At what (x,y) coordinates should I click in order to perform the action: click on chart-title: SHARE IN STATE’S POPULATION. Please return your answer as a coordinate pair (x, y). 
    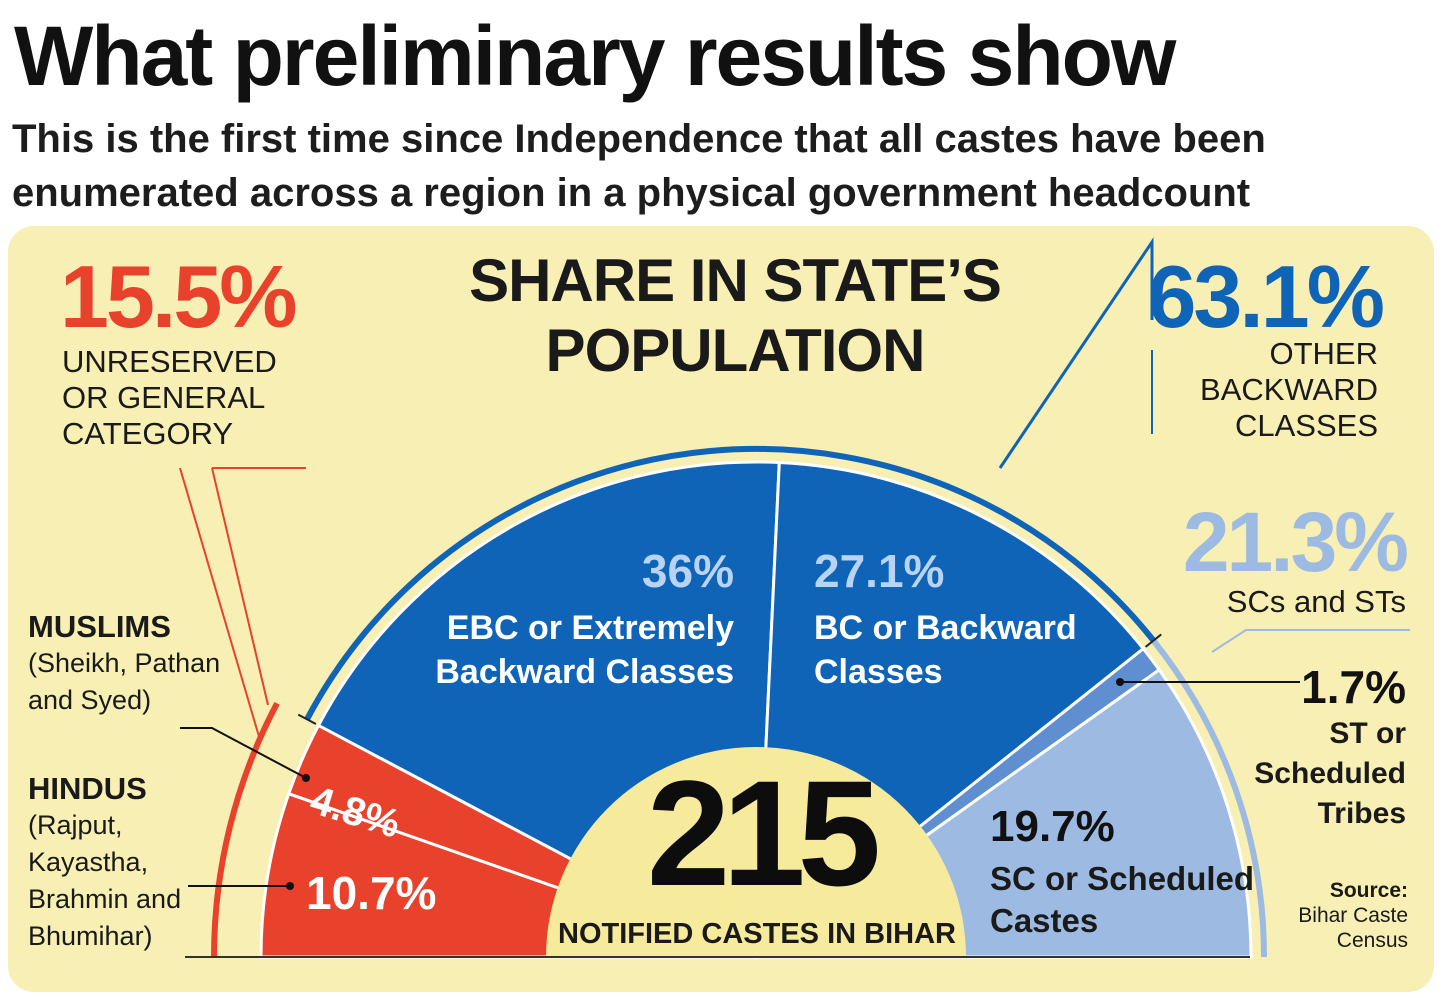
    Looking at the image, I should click on (735, 315).